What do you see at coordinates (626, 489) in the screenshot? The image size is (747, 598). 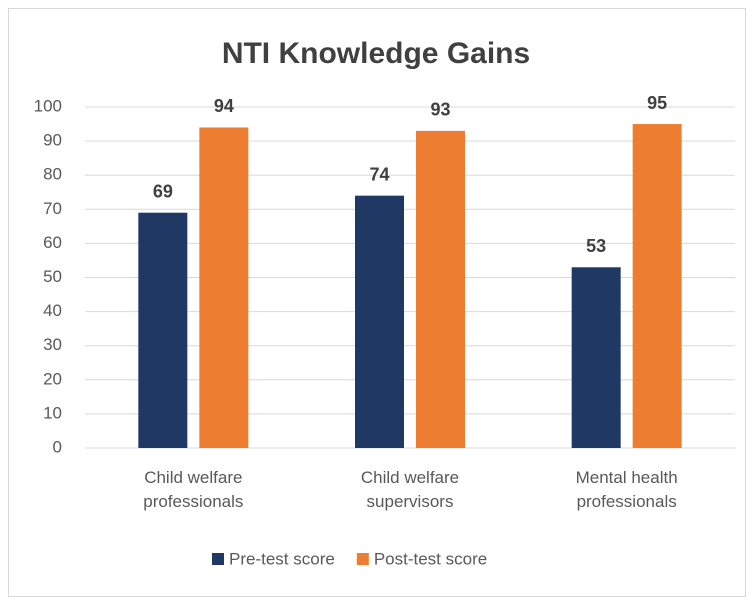 I see `x-tick-label: Mental health professionals` at bounding box center [626, 489].